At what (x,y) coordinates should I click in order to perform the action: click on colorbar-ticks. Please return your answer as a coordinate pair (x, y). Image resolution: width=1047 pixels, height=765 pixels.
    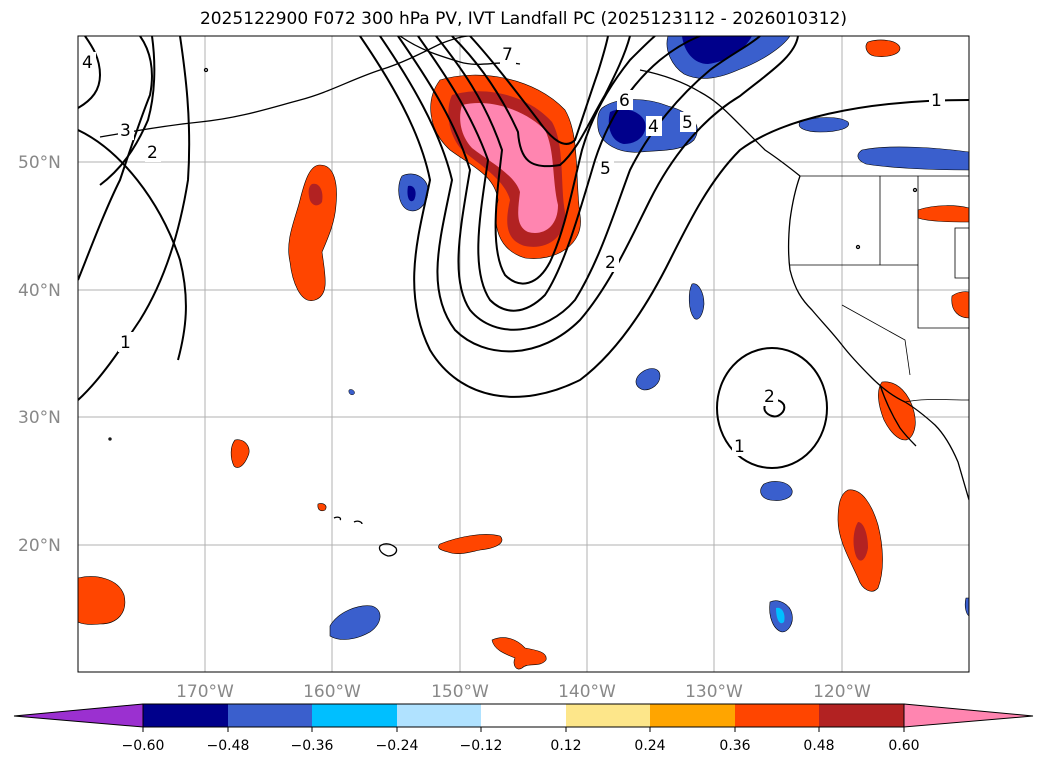
    Looking at the image, I should click on (523, 729).